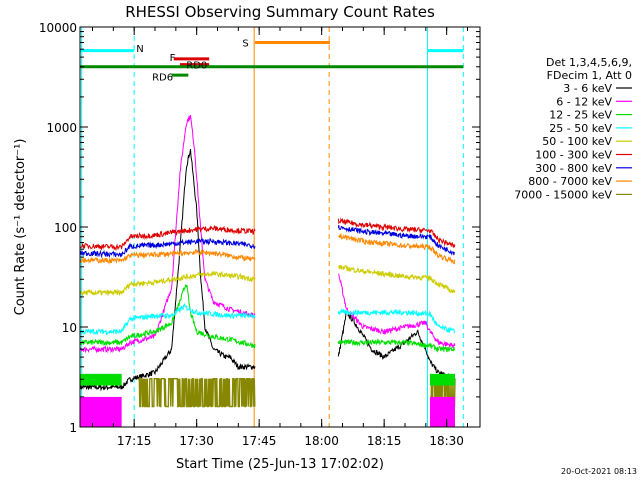 The height and width of the screenshot is (480, 640). What do you see at coordinates (580, 115) in the screenshot?
I see `legend-label: 12 - 25 keV` at bounding box center [580, 115].